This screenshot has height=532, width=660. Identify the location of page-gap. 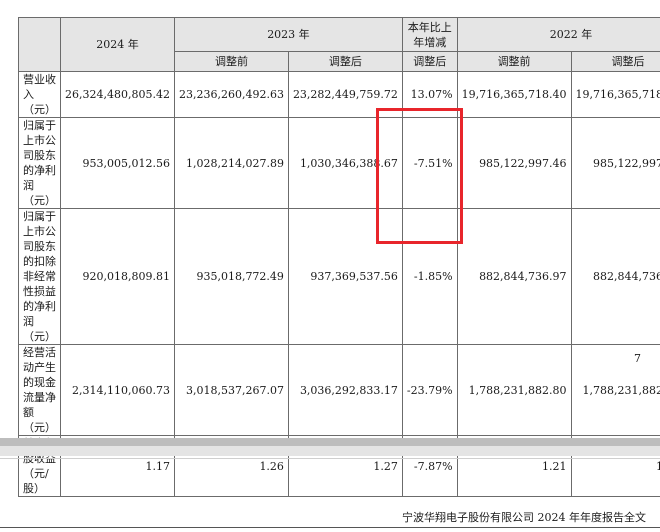
(330, 451).